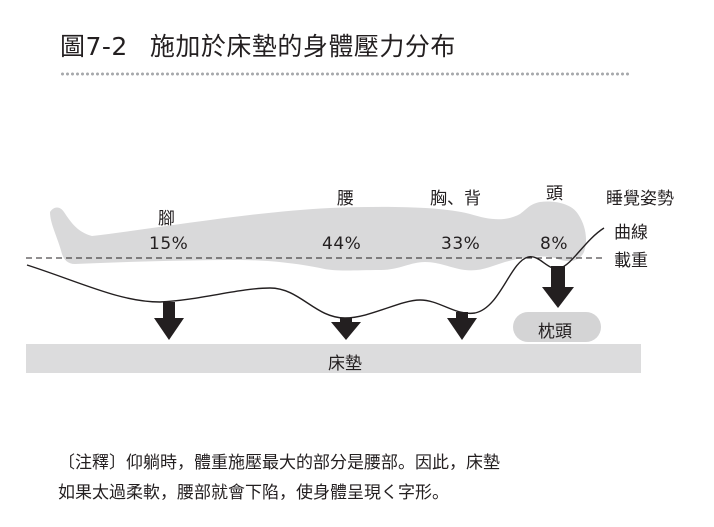 Image resolution: width=714 pixels, height=527 pixels. I want to click on mattress-label: 床墊, so click(345, 364).